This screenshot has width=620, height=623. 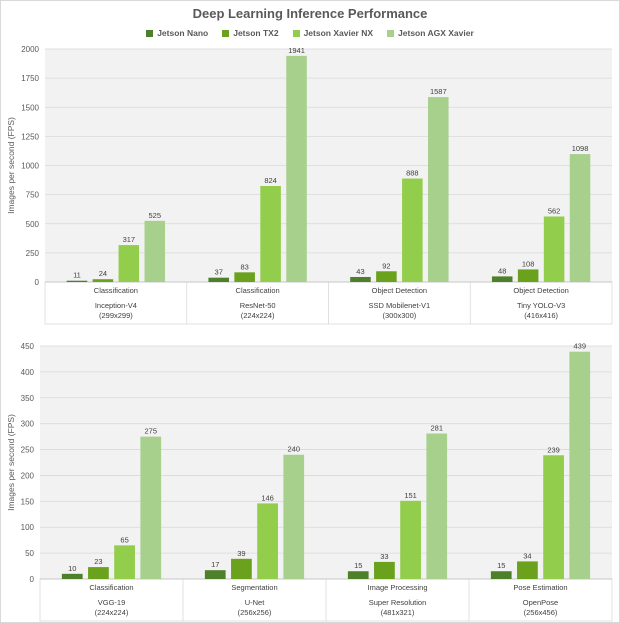 I want to click on y-tick-label: 200, so click(x=28, y=475).